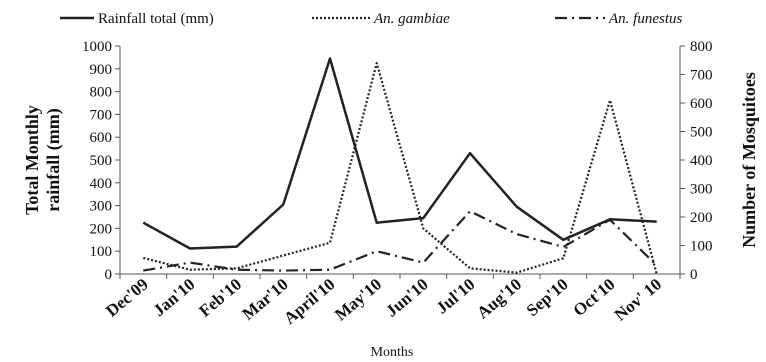  Describe the element at coordinates (101, 93) in the screenshot. I see `left-tick-label: 800` at that location.